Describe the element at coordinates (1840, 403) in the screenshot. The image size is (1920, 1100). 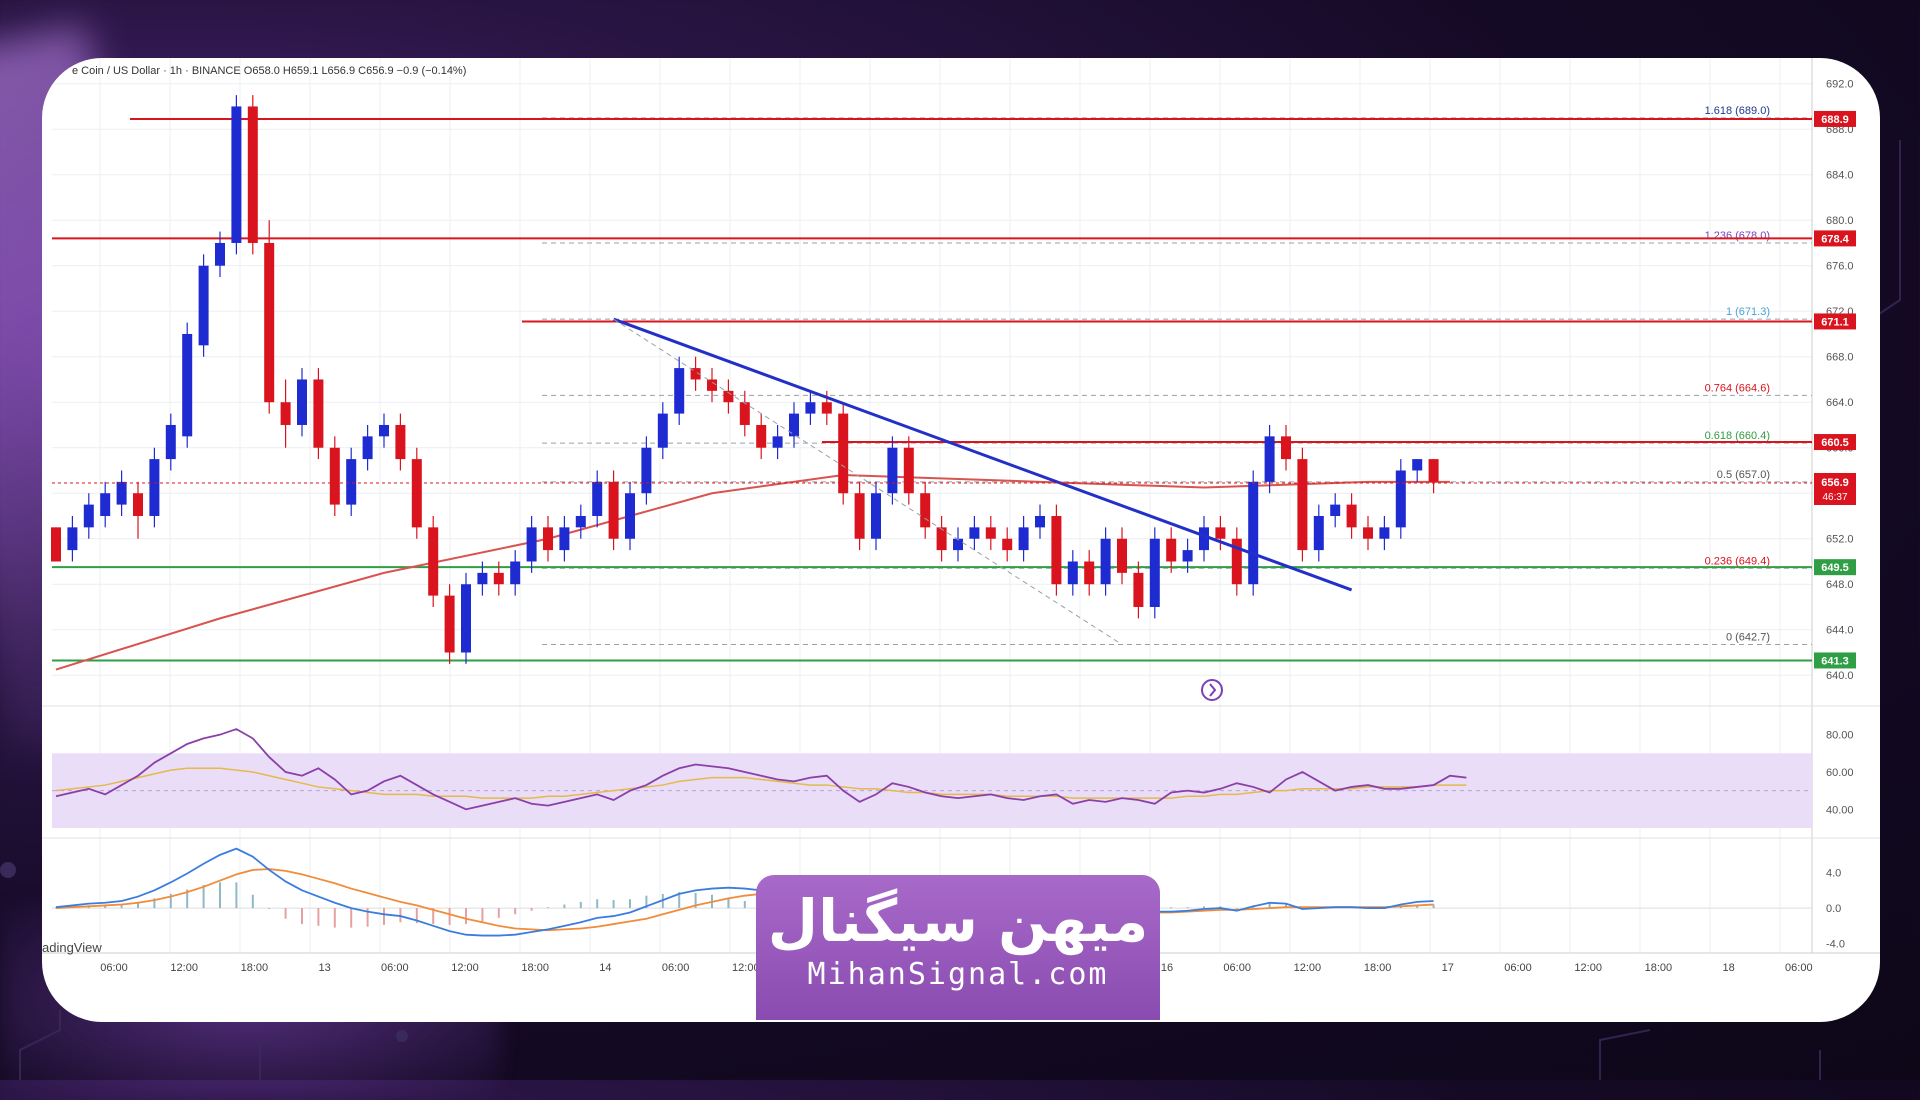
I see `price-axis-label: 664.0` at that location.